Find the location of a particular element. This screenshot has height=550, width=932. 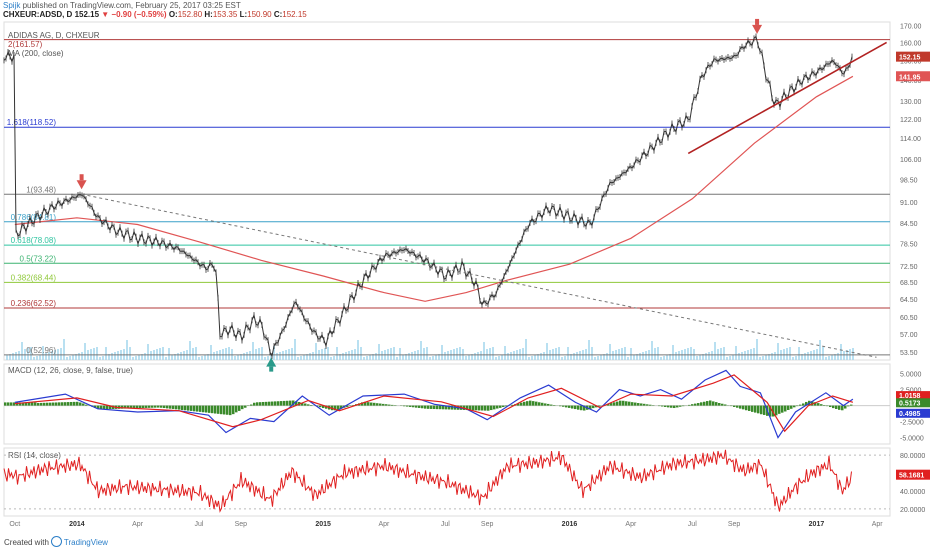

fib-label: 1(93.48) is located at coordinates (41, 189).